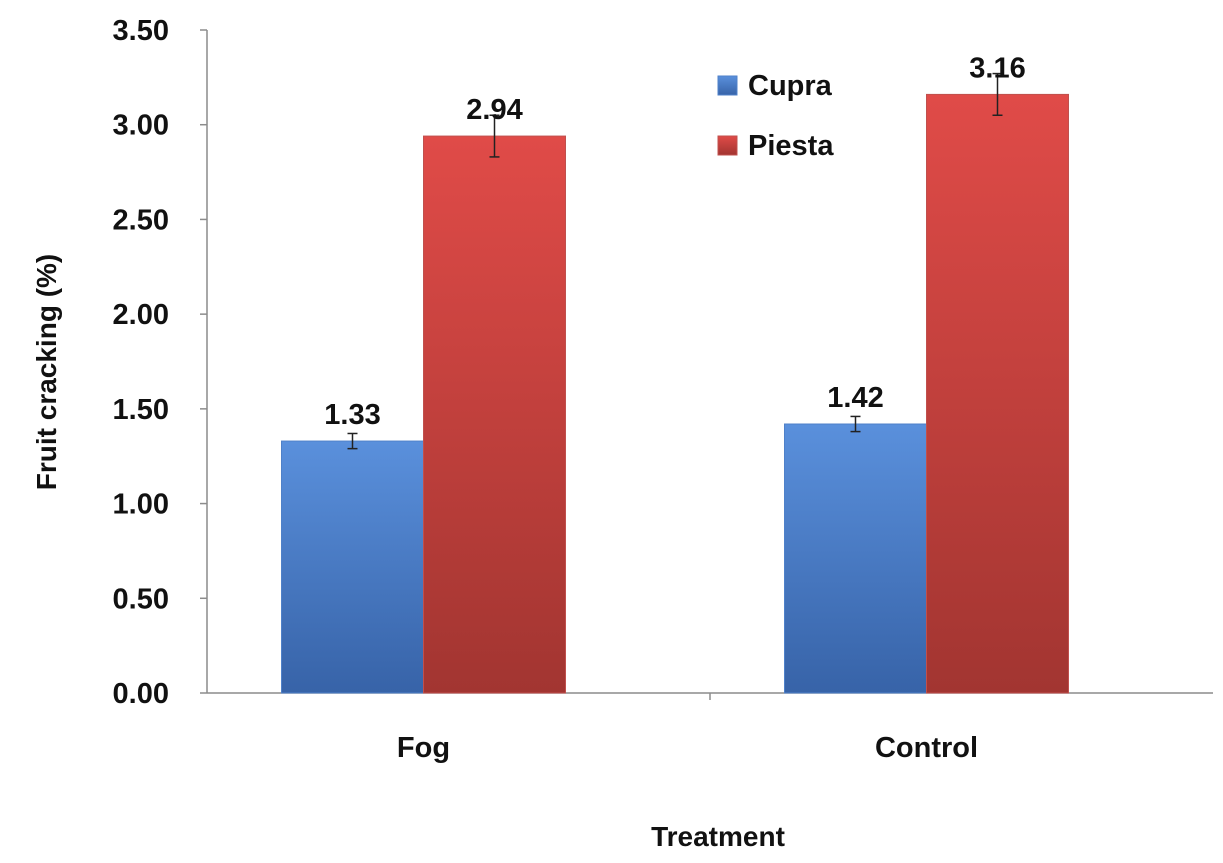  Describe the element at coordinates (141, 410) in the screenshot. I see `y-tick-label: 1.50` at that location.